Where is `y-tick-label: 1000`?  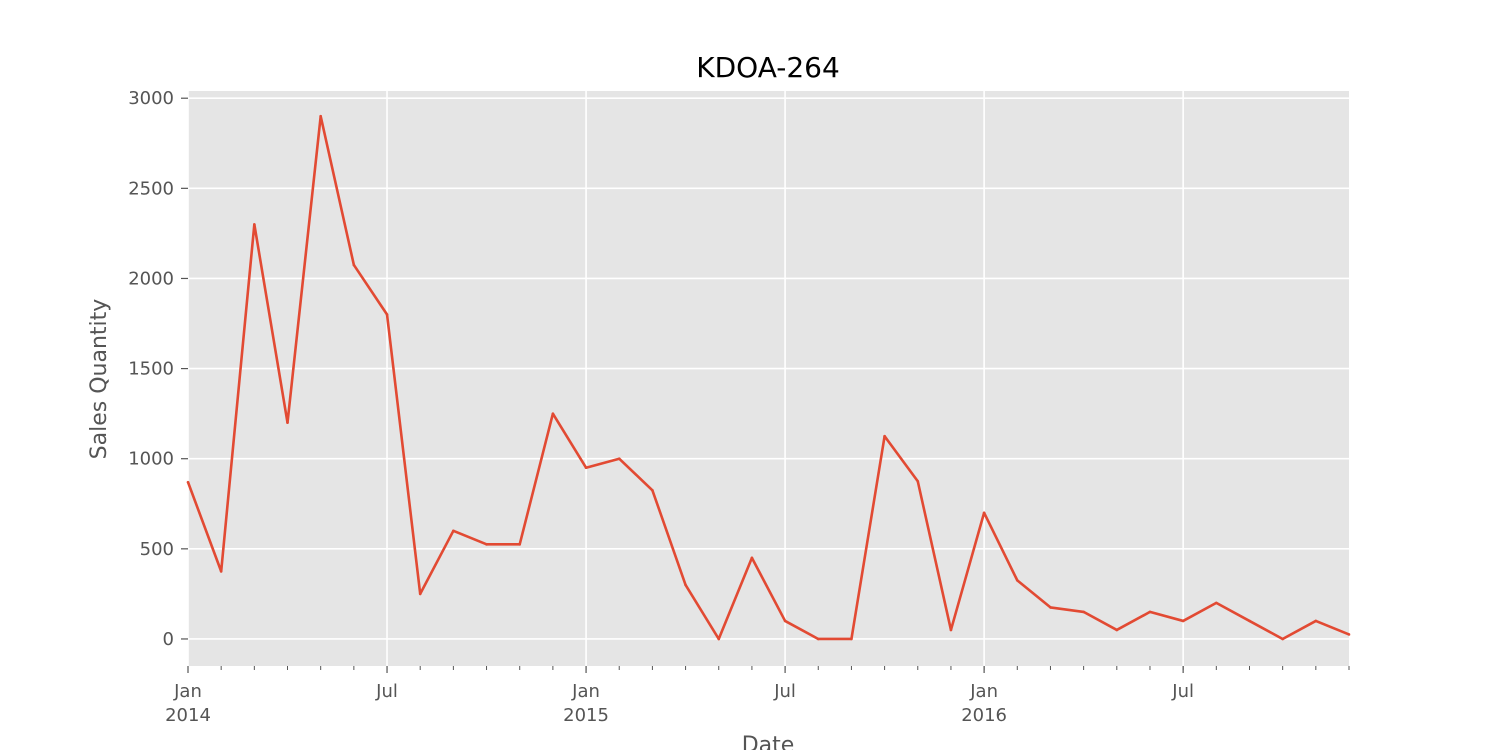
y-tick-label: 1000 is located at coordinates (151, 459).